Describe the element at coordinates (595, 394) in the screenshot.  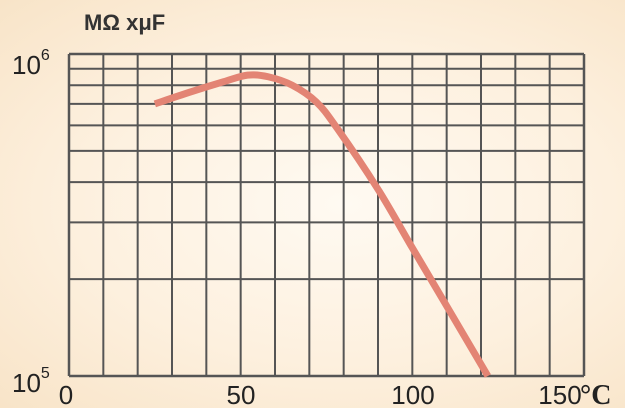
I see `x-axis-unit-label: °C` at that location.